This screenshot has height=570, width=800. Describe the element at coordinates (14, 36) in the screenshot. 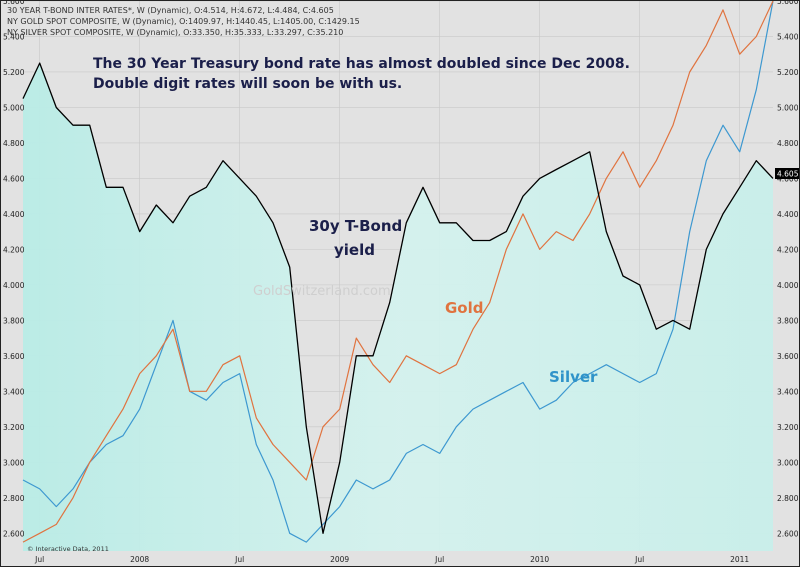

I see `y-tick-left: 5.400` at that location.